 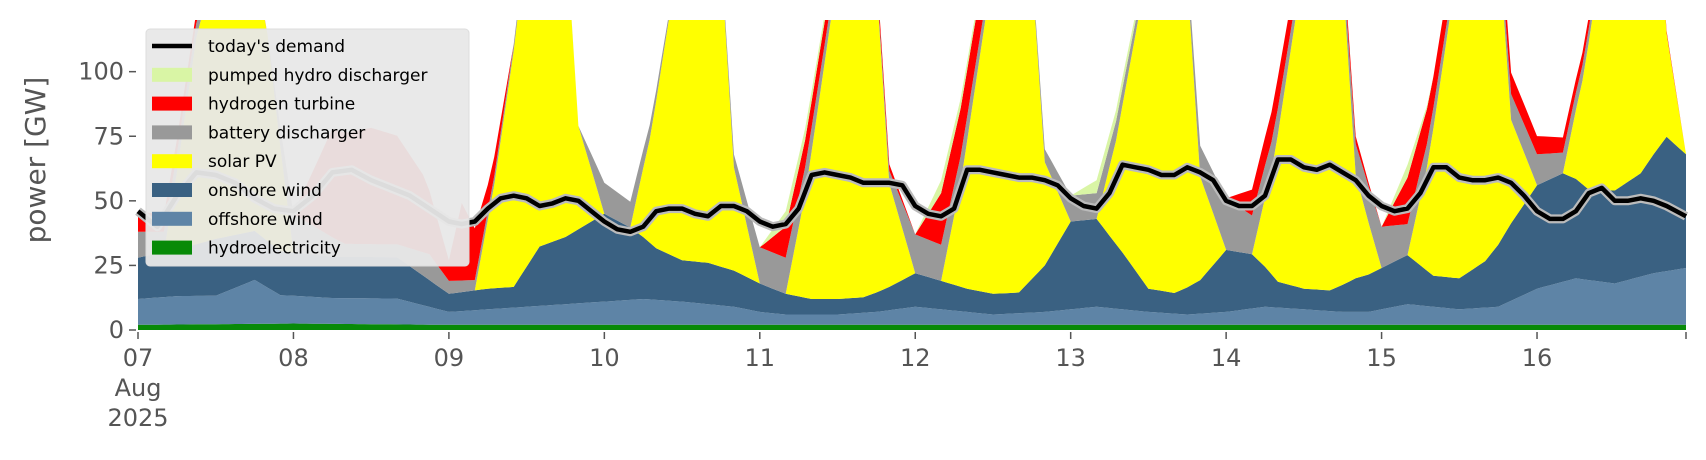 What do you see at coordinates (1537, 358) in the screenshot?
I see `x-tick-label: 16` at bounding box center [1537, 358].